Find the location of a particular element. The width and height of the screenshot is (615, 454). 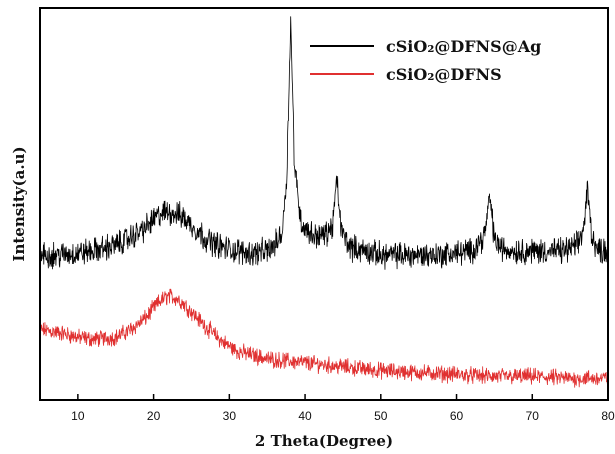

x-axis-ticks: 10 20 30 40 50 60 70 80 is located at coordinates (343, 408).